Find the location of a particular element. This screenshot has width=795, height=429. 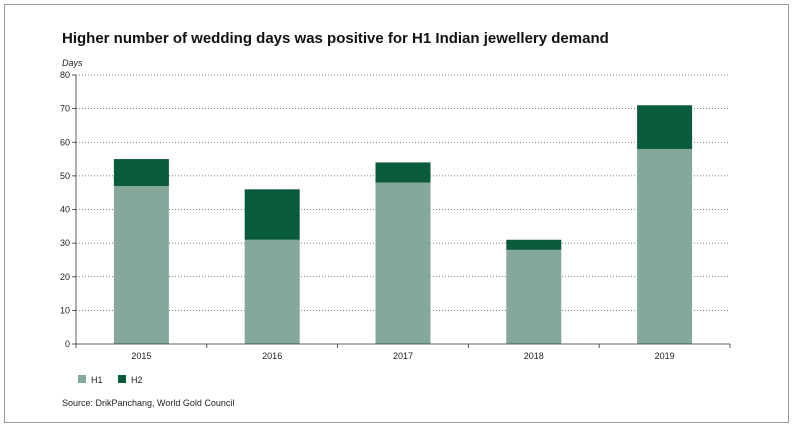

legend-label-h2: H2 is located at coordinates (137, 380).